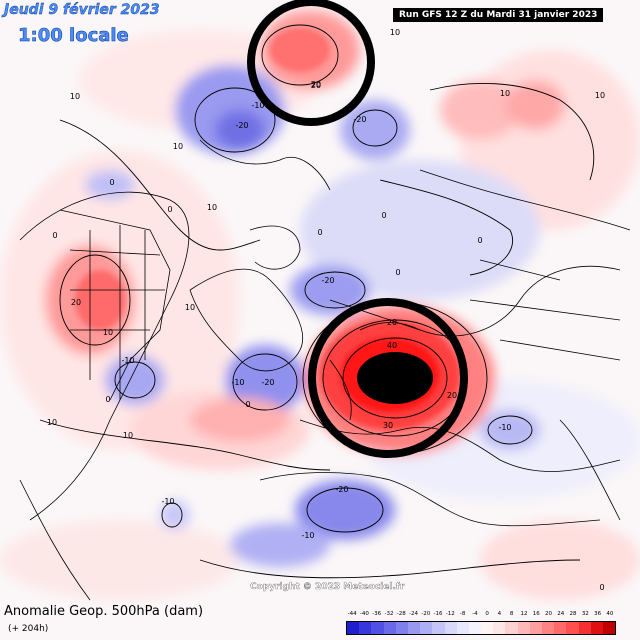 This screenshot has height=640, width=640. What do you see at coordinates (536, 614) in the screenshot?
I see `legend-tick-label: 16` at bounding box center [536, 614].